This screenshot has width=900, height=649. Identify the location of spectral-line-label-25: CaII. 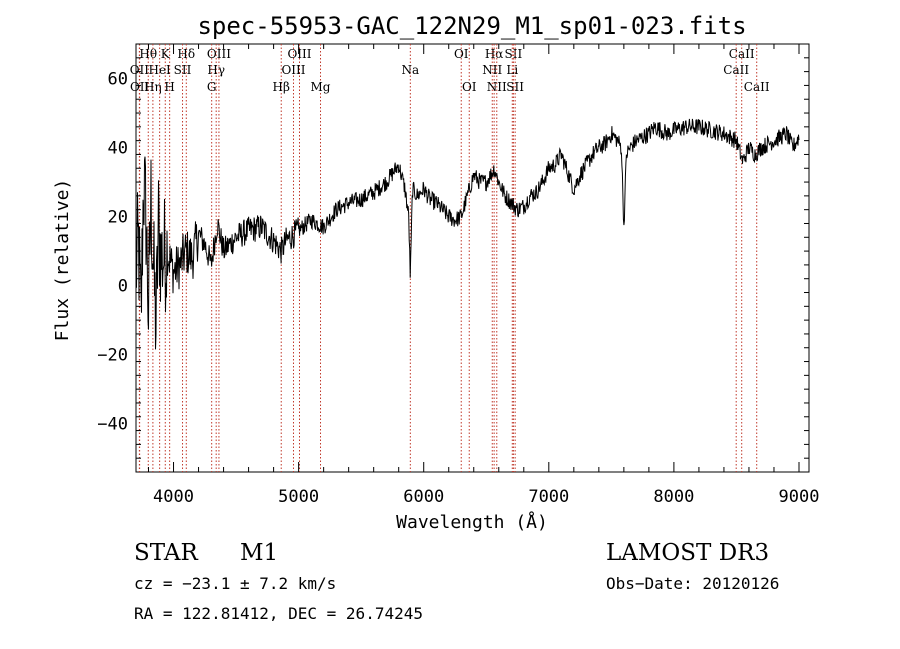
(742, 54).